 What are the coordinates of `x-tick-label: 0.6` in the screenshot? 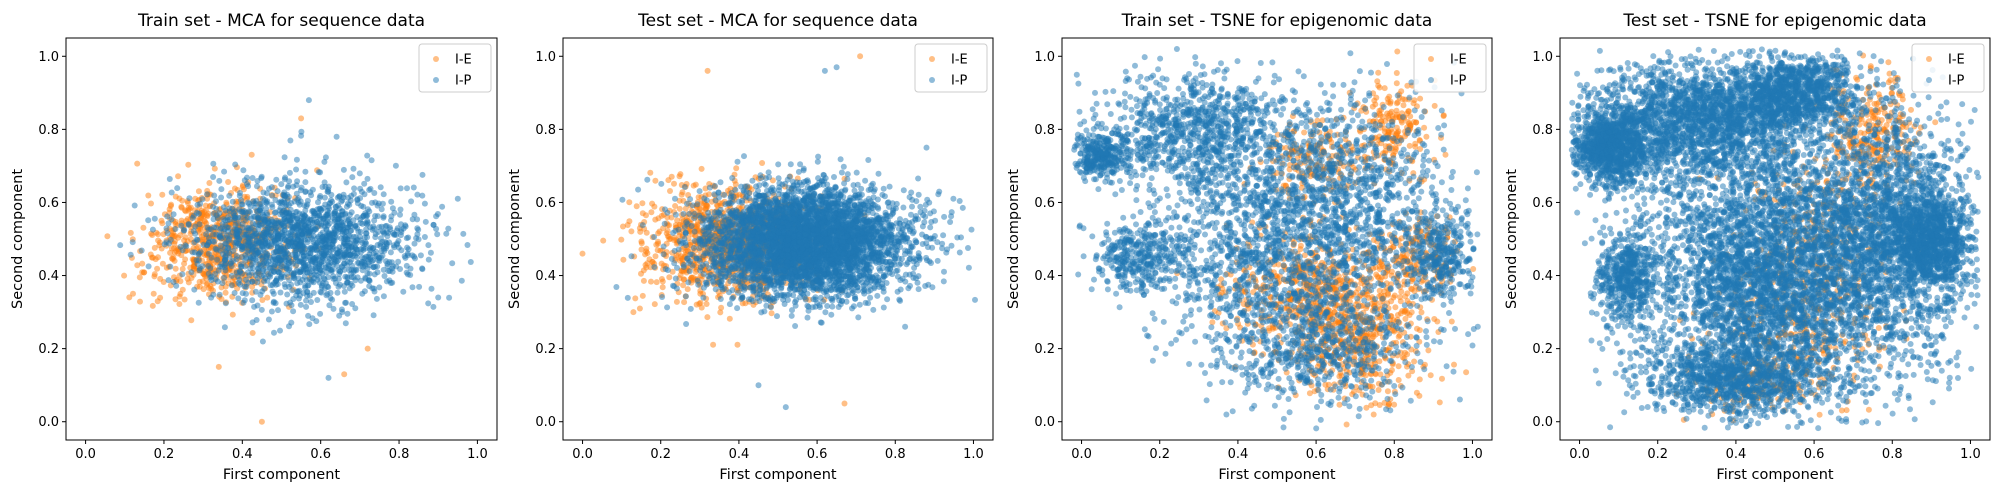 It's located at (320, 454).